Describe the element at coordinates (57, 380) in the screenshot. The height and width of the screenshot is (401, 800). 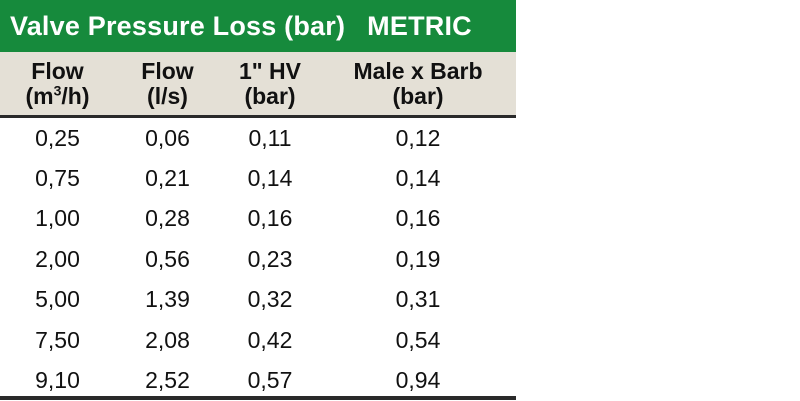
I see `table-cell: 9,10` at that location.